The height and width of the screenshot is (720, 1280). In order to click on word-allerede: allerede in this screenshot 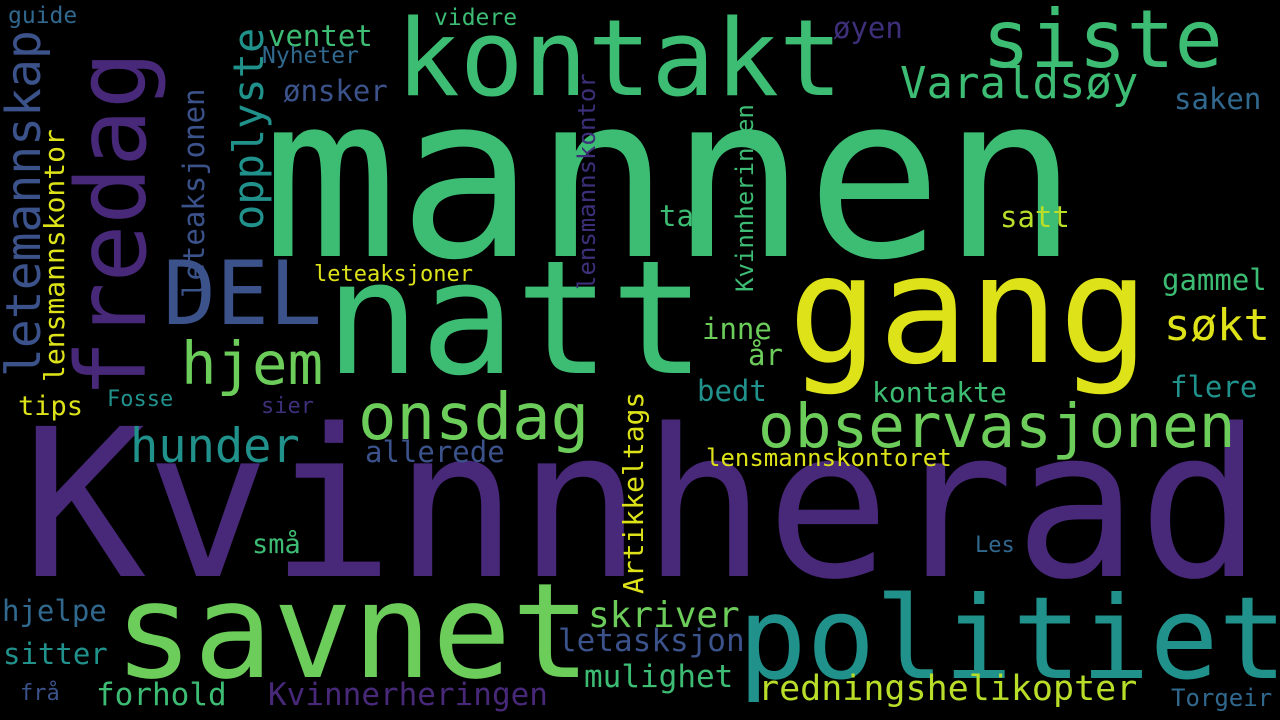, I will do `click(435, 452)`.